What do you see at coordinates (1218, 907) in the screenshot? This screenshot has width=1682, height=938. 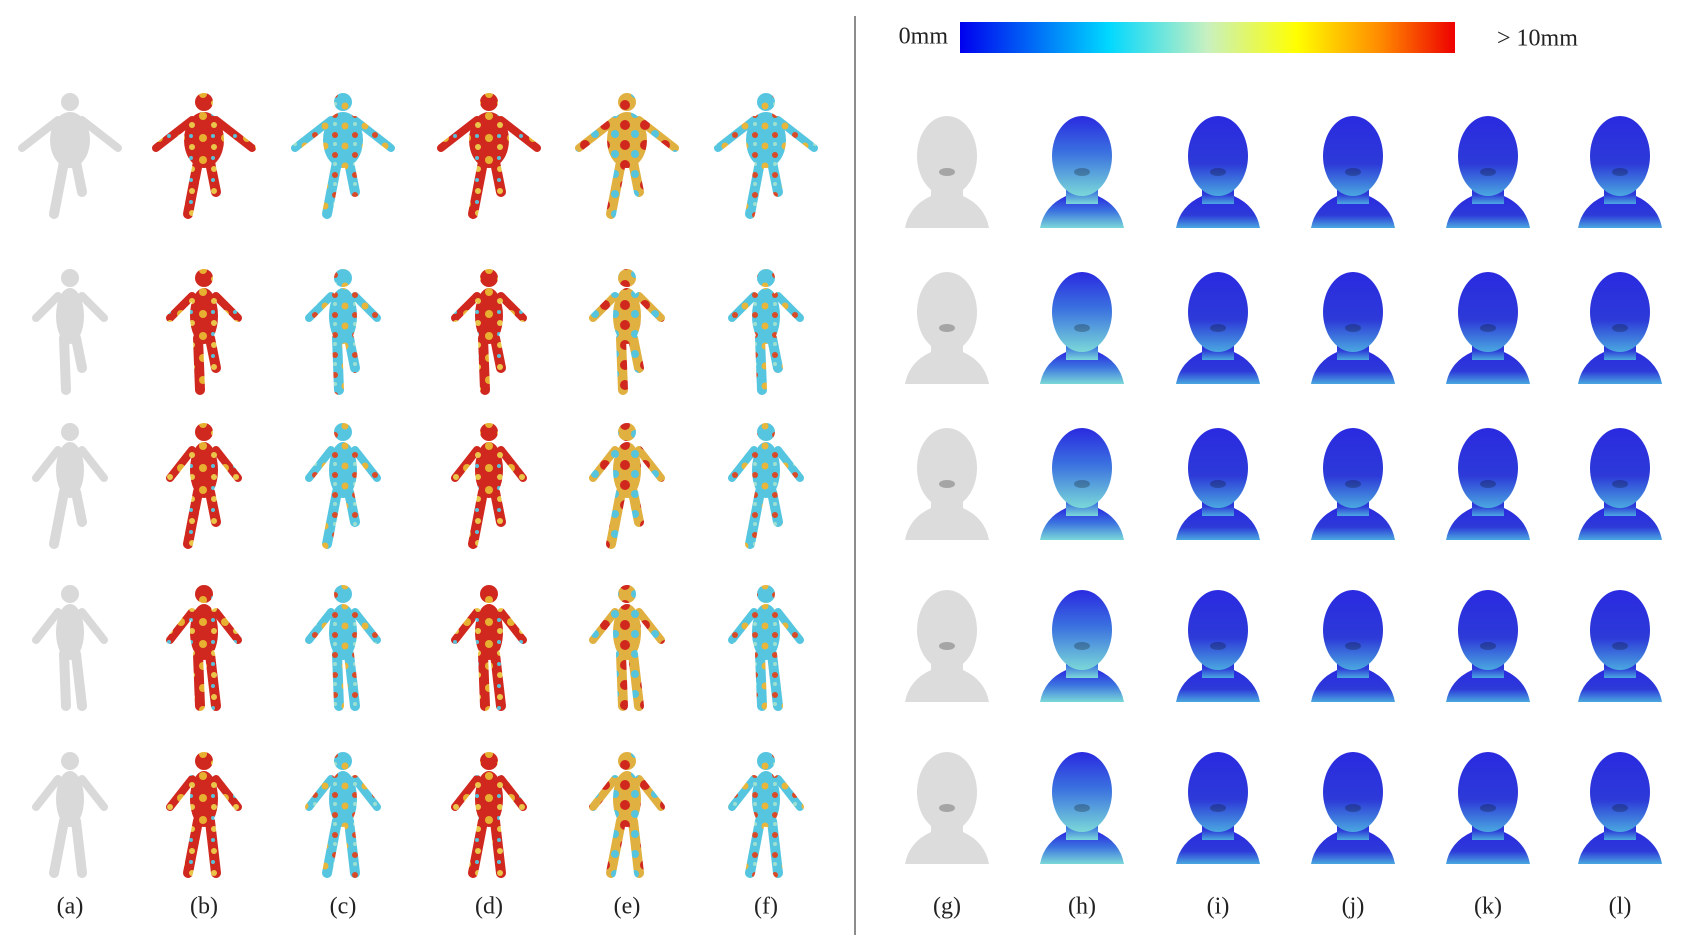 I see `column-label: (i)` at bounding box center [1218, 907].